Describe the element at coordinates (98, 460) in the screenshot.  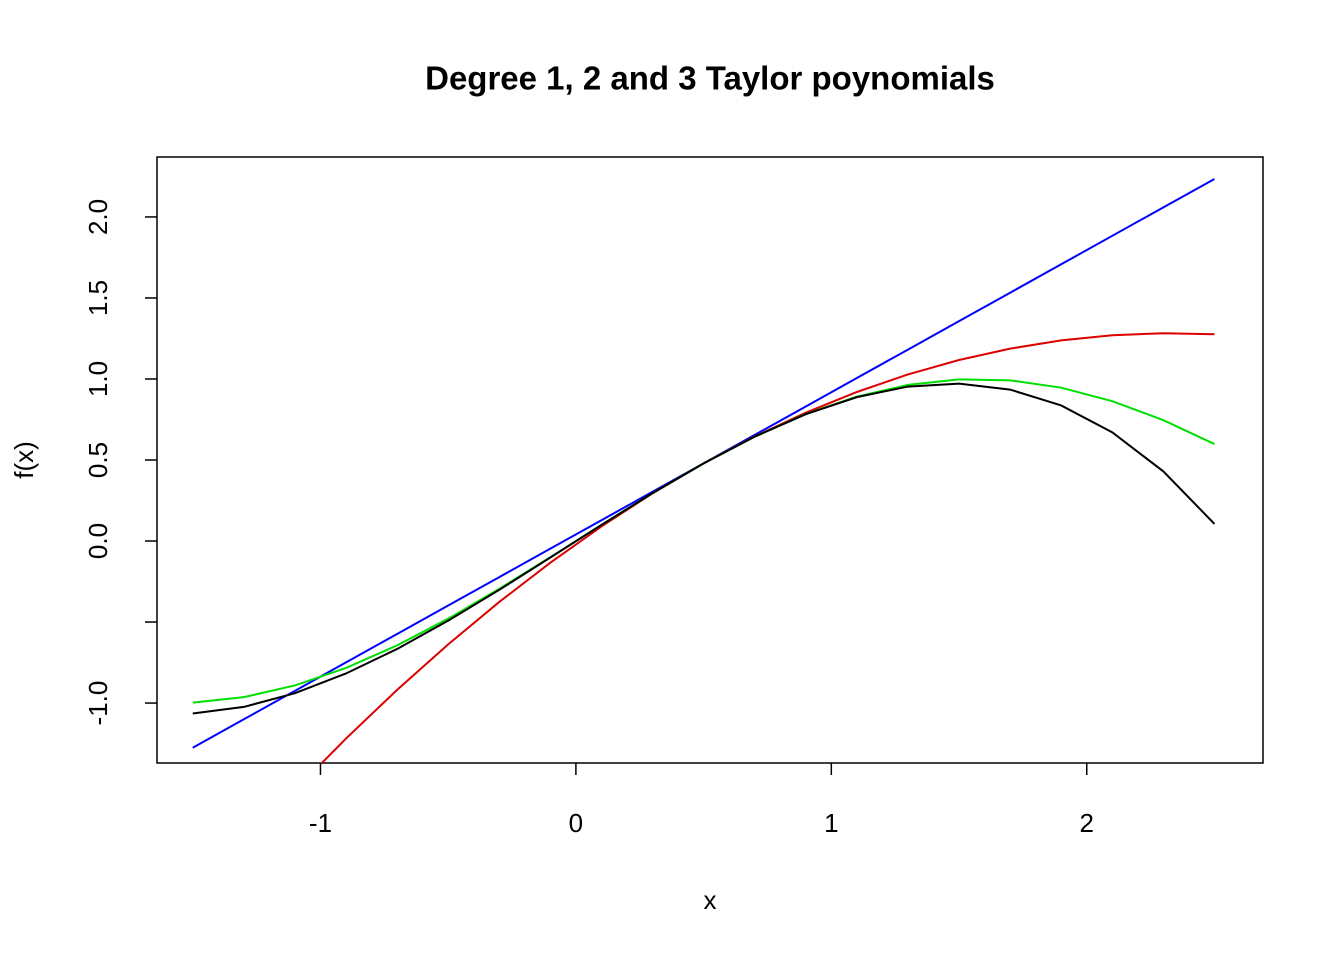
I see `y-tick-label: 0.5` at that location.